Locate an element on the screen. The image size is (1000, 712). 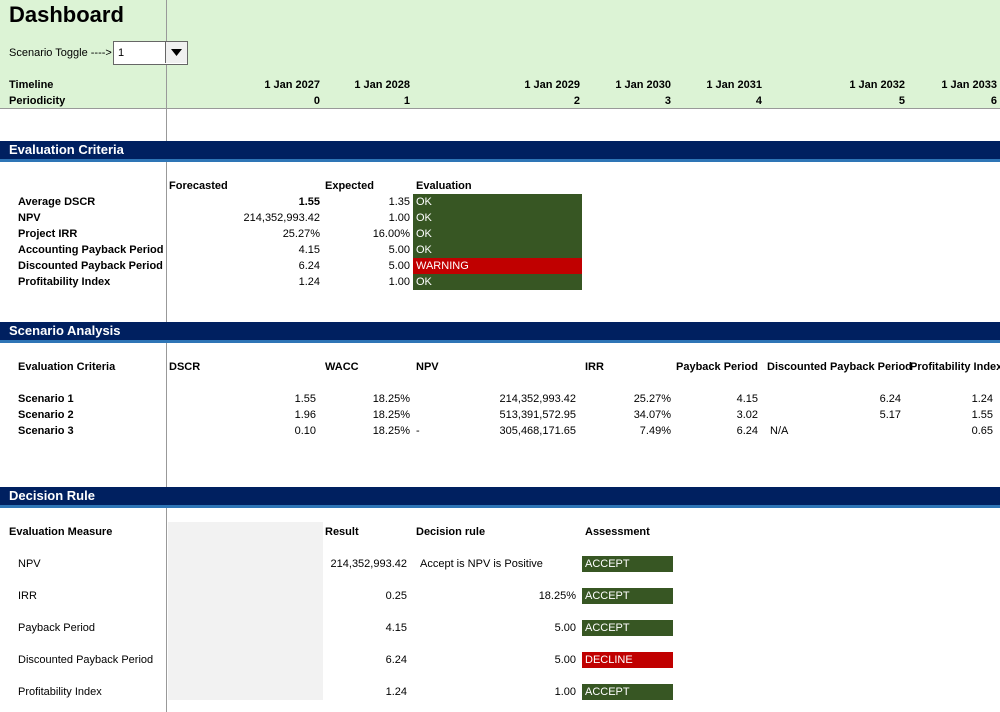
forecasted-value: 214,352,993.42 is located at coordinates (281, 218).